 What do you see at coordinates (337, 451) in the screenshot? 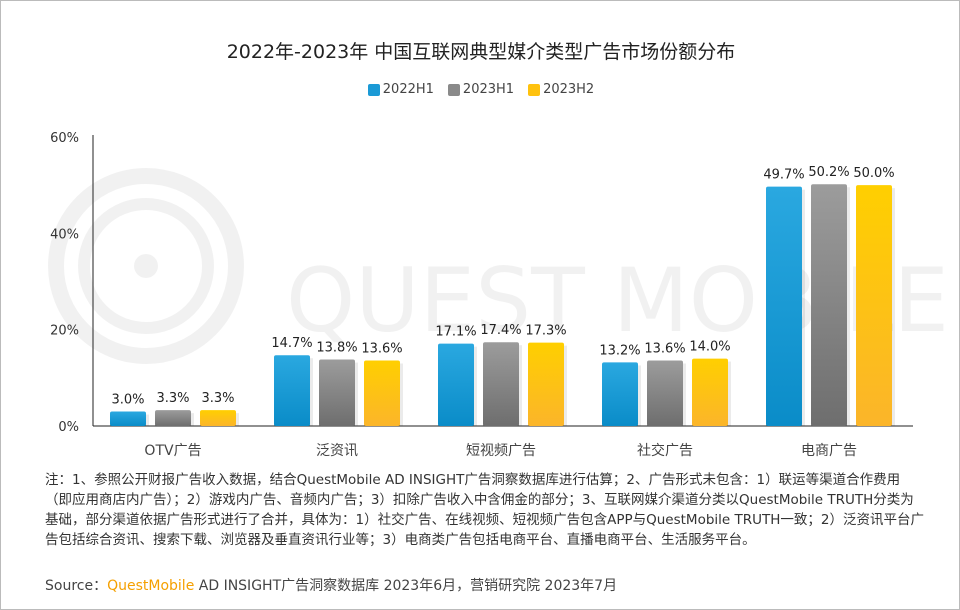
I see `x-tick-label: 泛资讯` at bounding box center [337, 451].